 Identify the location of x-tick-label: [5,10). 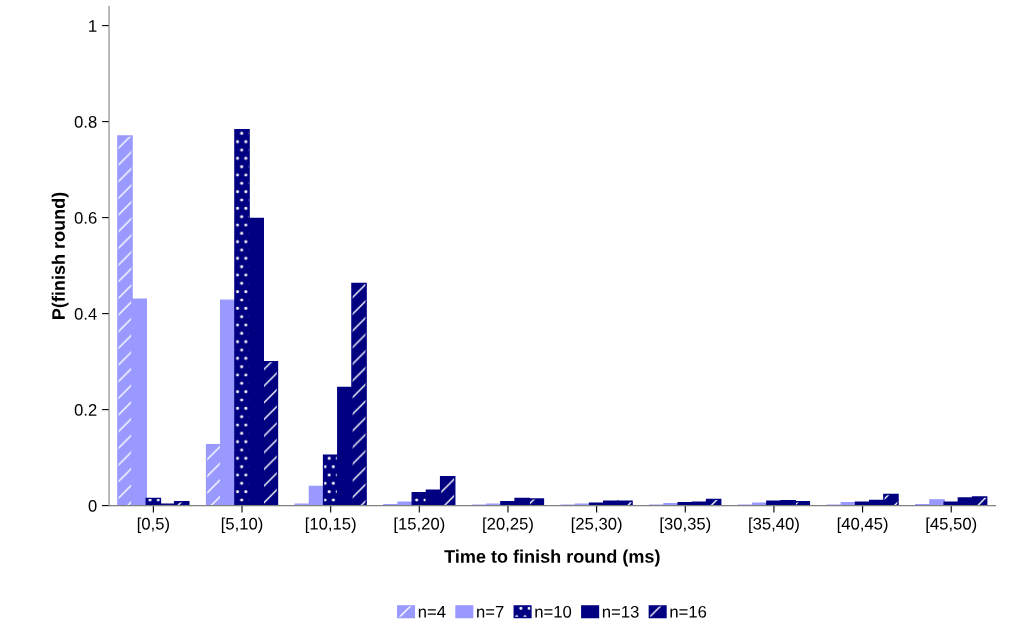
(242, 525).